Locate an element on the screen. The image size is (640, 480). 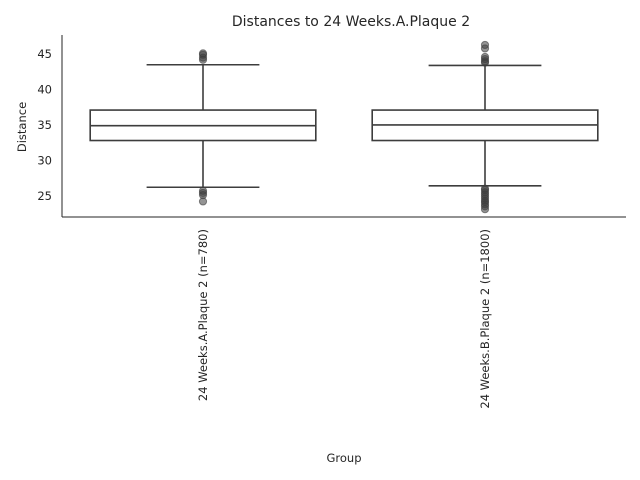
y-ticks: 25 30 35 40 45 is located at coordinates (44, 125).